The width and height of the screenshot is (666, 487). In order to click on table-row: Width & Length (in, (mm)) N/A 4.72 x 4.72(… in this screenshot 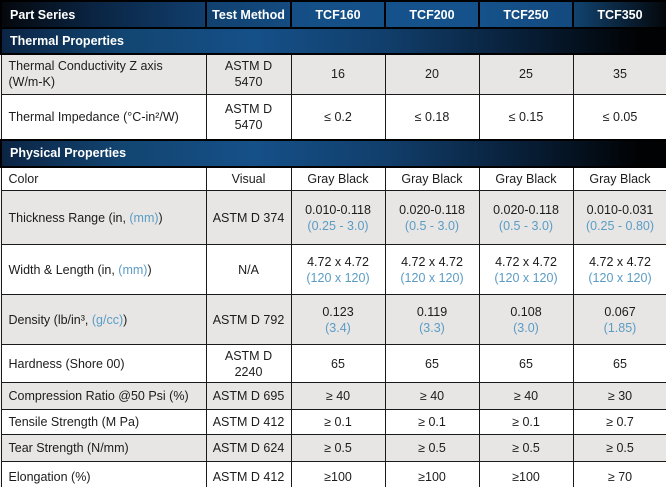, I will do `click(333, 270)`.